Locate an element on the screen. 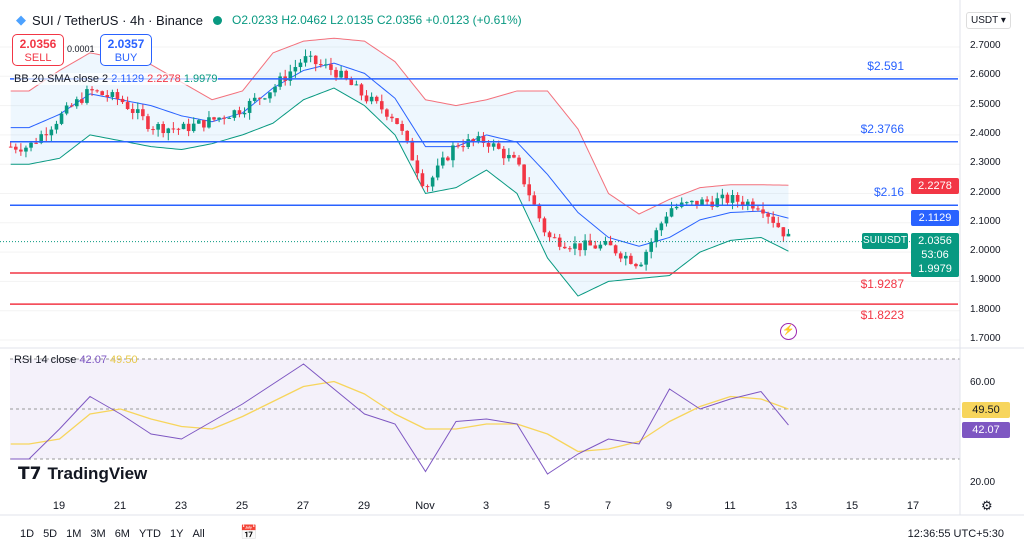 Image resolution: width=1024 pixels, height=546 pixels. clock: 12:36:55 UTC+5:30 is located at coordinates (955, 534).